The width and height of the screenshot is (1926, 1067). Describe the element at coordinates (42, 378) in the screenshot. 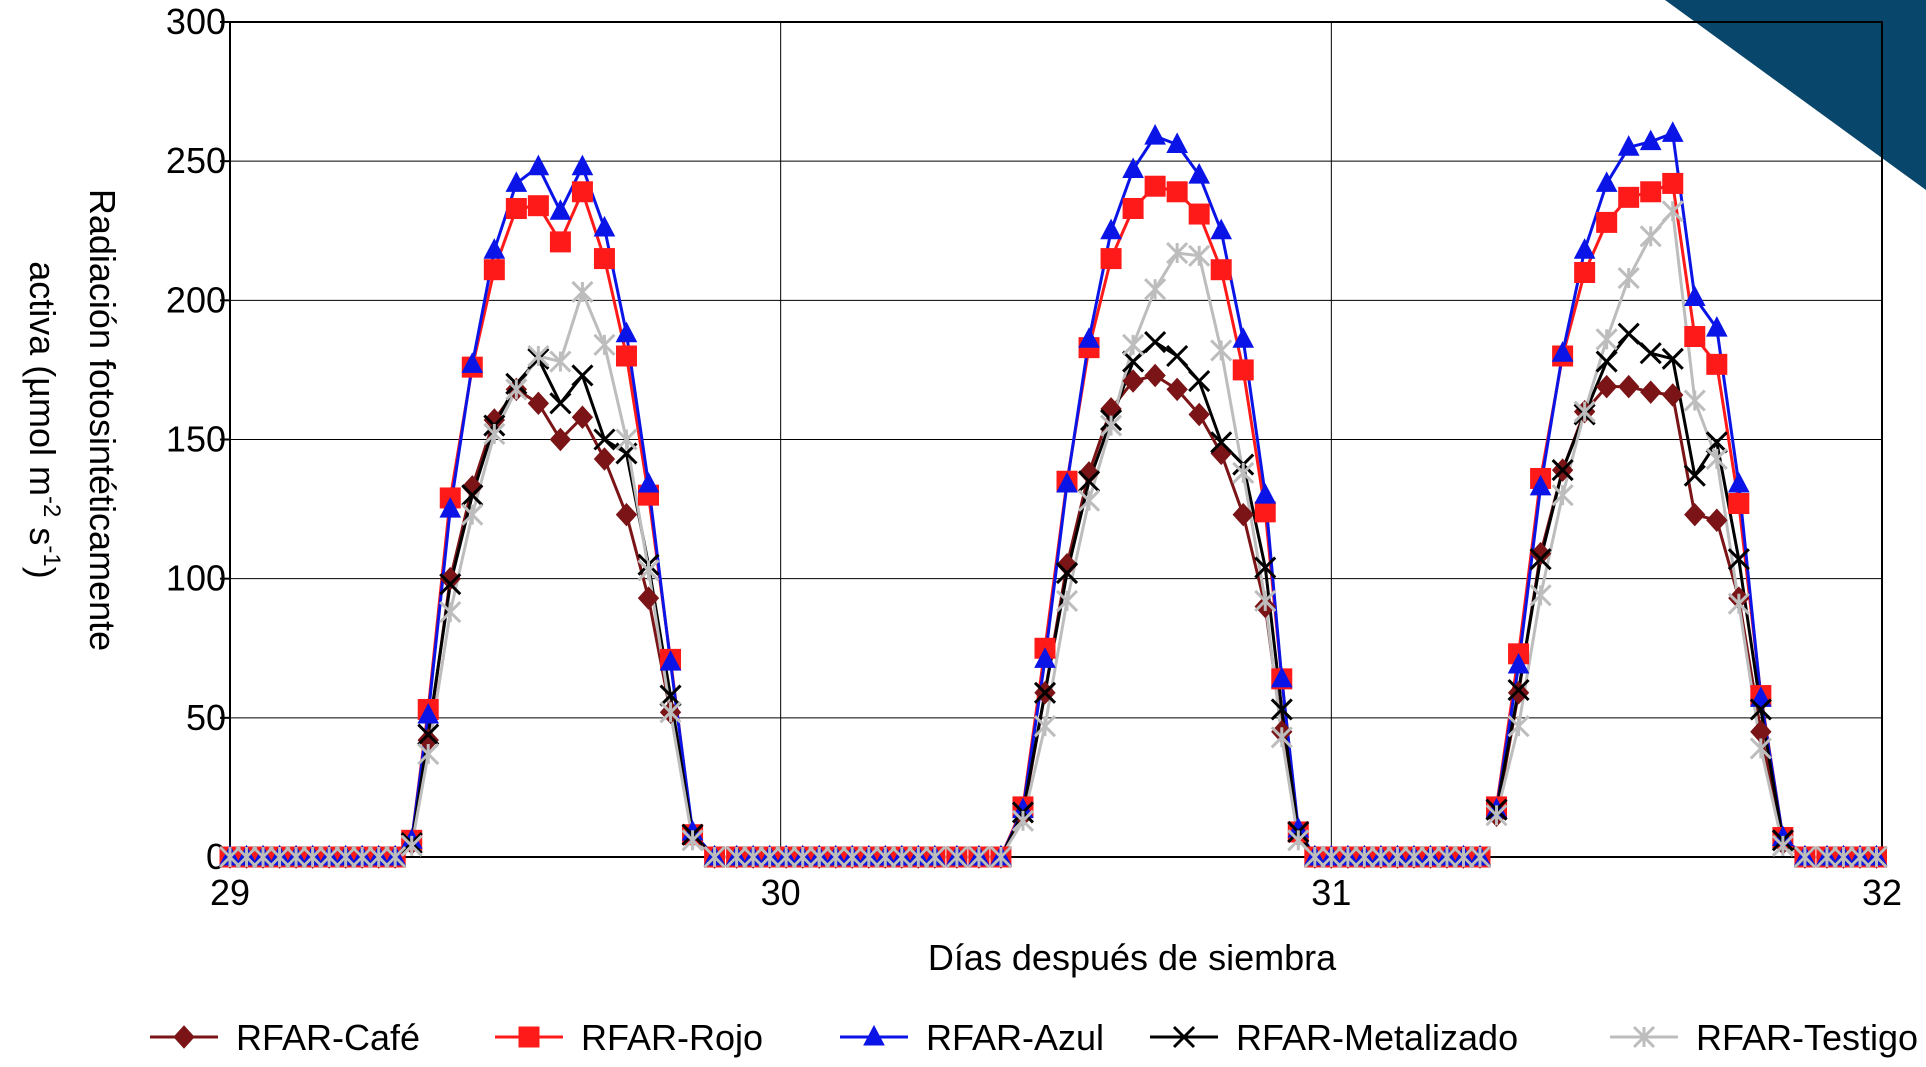

I see `y-label-part: activa (µmol m` at that location.